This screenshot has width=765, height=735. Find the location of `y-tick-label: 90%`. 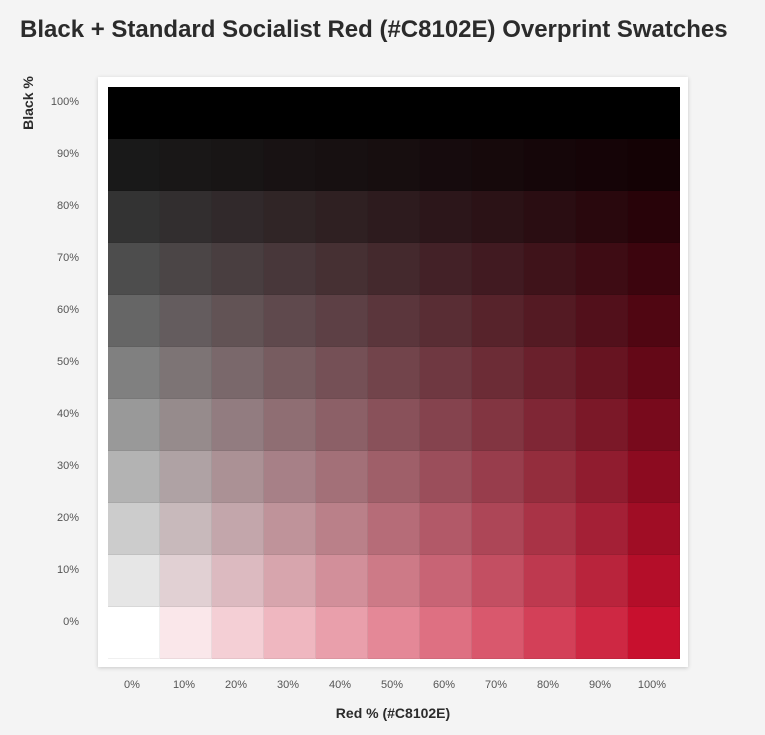

y-tick-label: 90% is located at coordinates (67, 154).